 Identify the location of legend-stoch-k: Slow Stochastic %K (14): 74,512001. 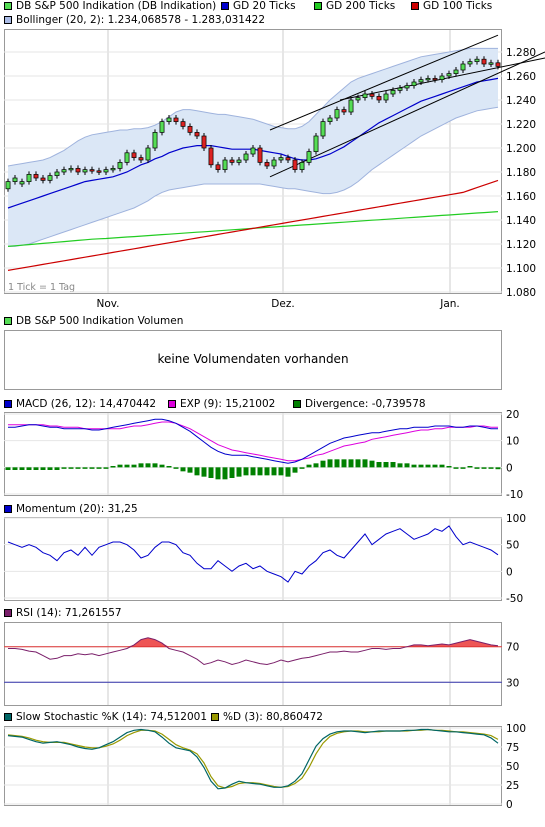
(105, 717).